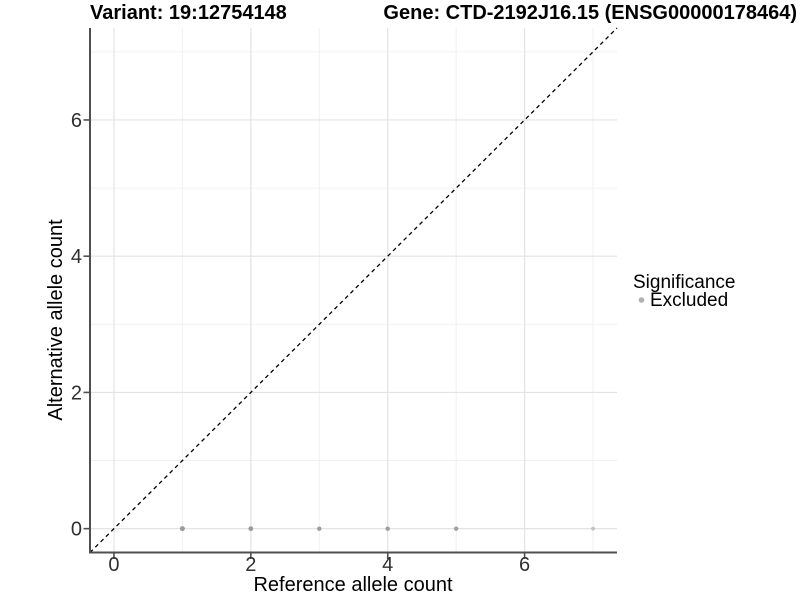  I want to click on x-axis-label: Reference allele count, so click(352, 585).